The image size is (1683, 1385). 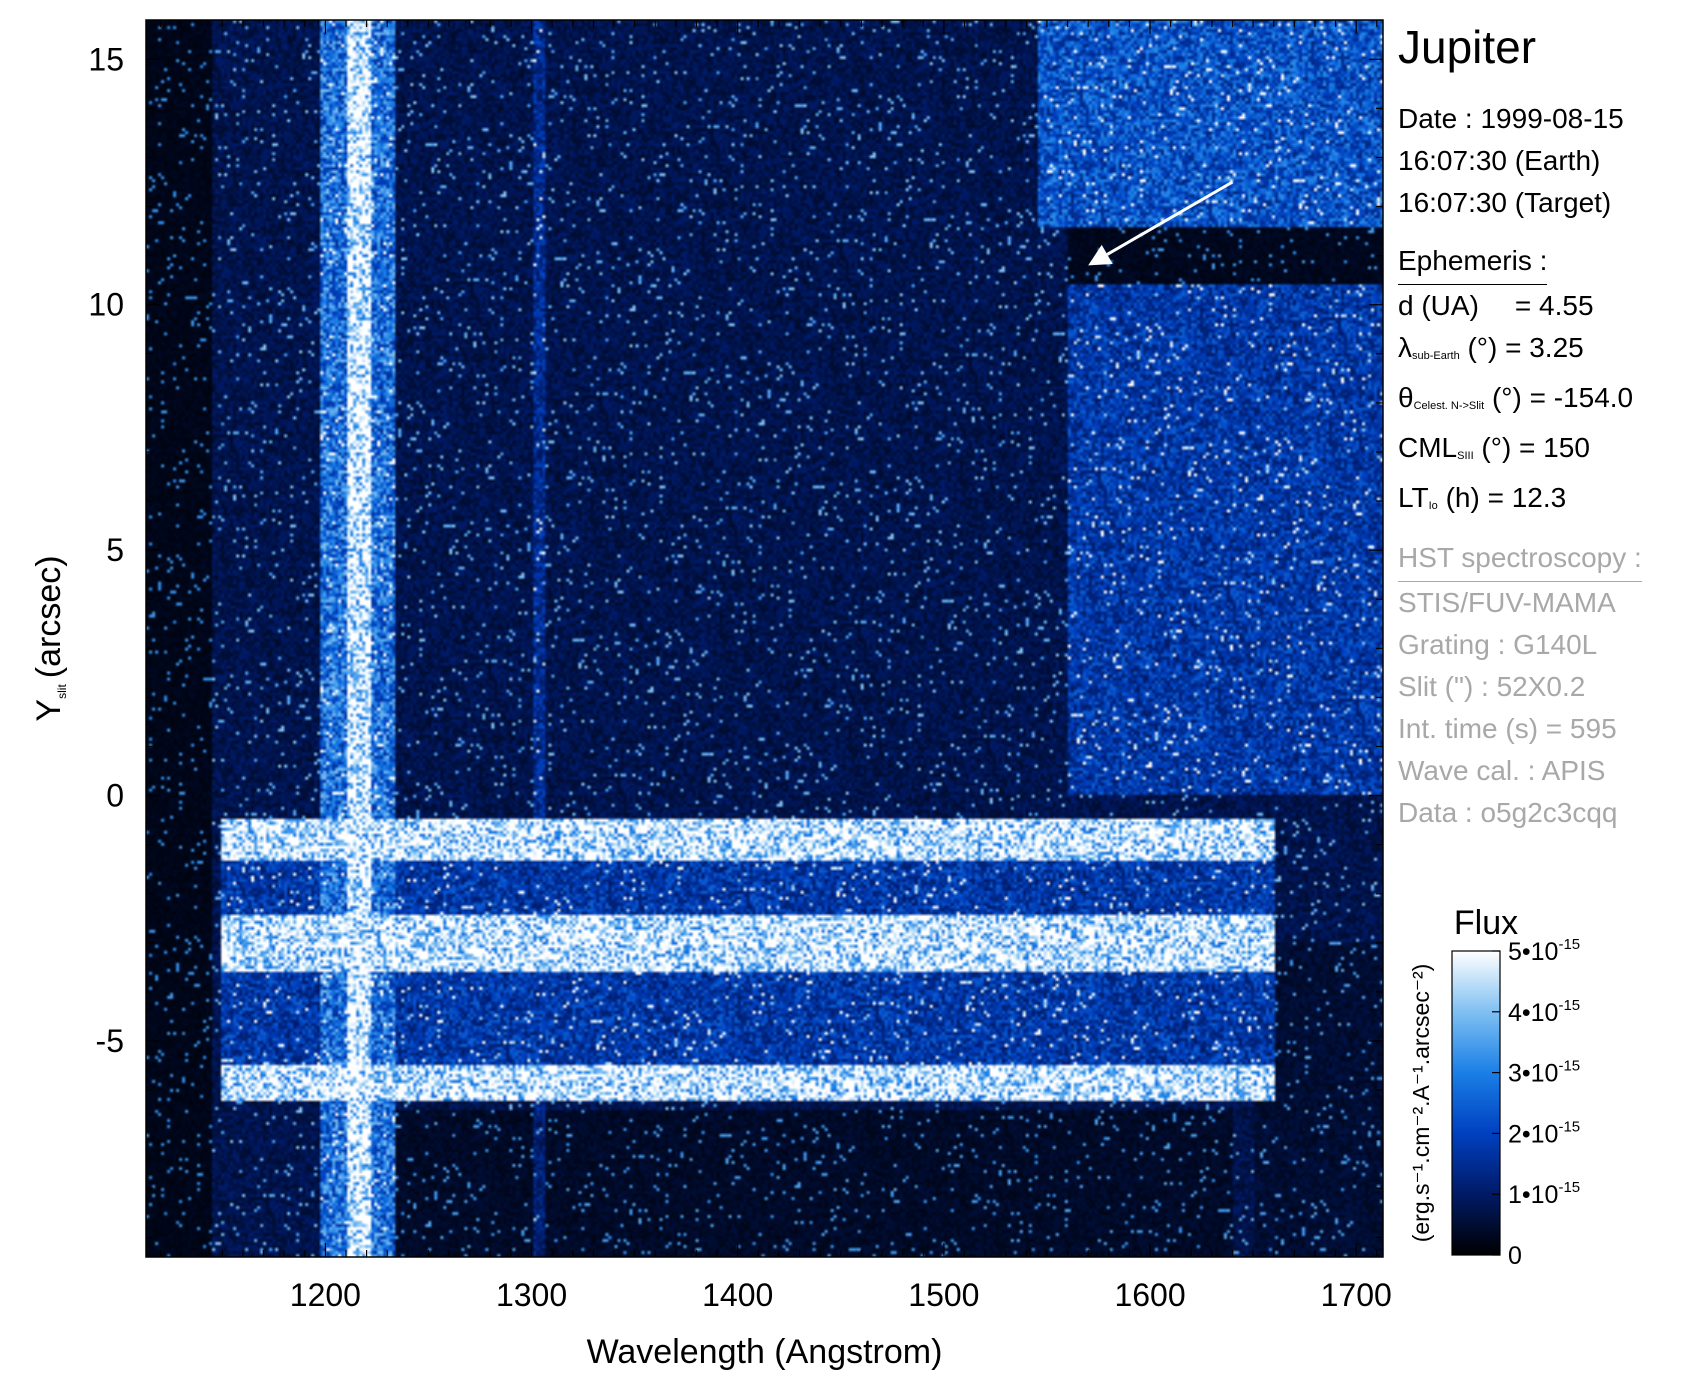 I want to click on lambda-symbol: λ, so click(x=1405, y=347).